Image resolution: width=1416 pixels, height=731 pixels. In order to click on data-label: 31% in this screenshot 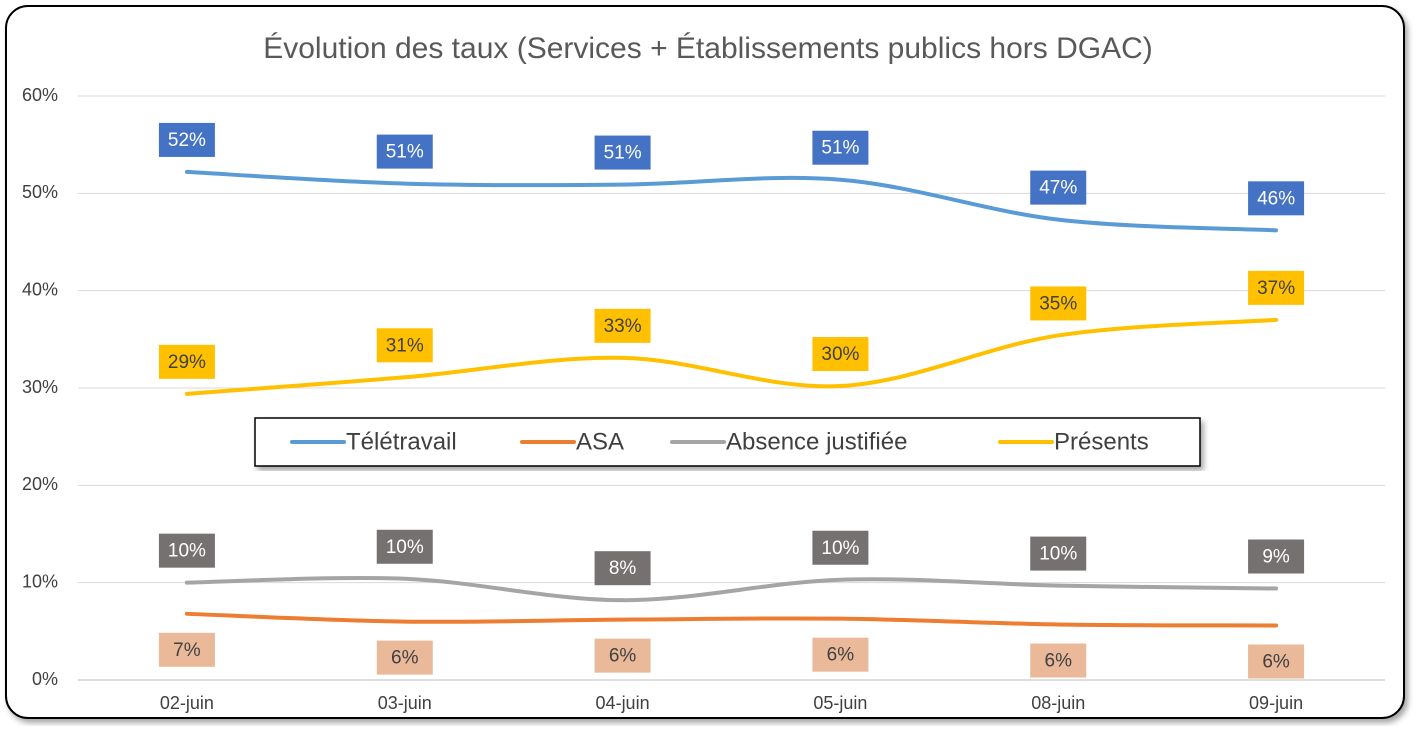, I will do `click(405, 345)`.